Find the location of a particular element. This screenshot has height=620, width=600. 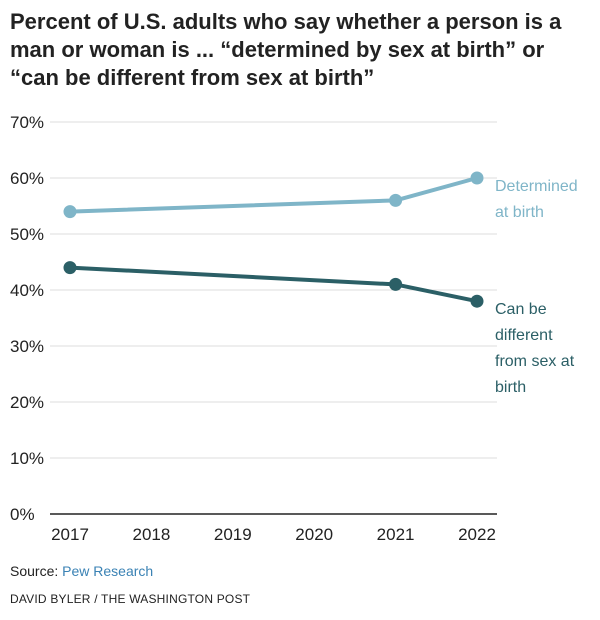

source-note: Source: Pew Research is located at coordinates (81, 571).